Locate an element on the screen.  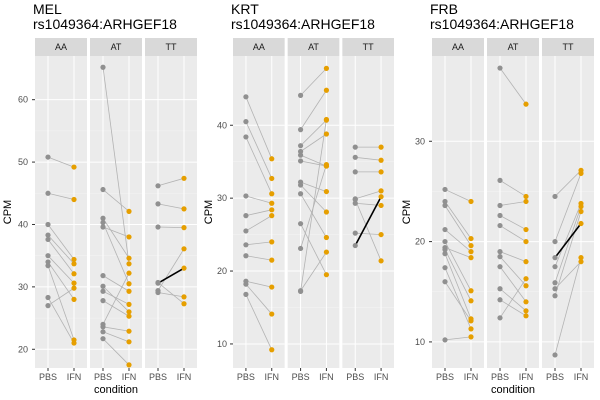
y-tick-label: 50 is located at coordinates (23, 162).